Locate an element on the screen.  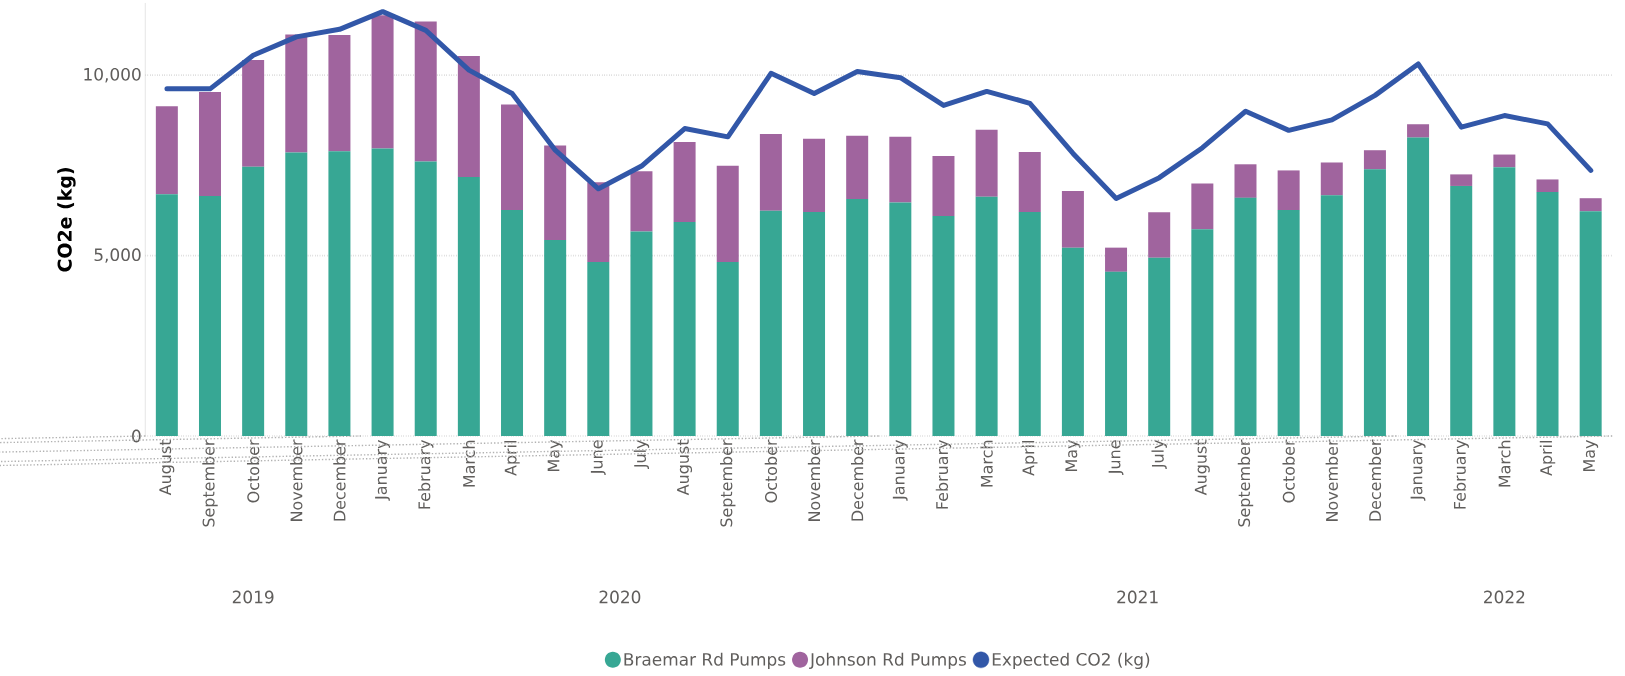
y-tick-label: 10,000 is located at coordinates (112, 75).